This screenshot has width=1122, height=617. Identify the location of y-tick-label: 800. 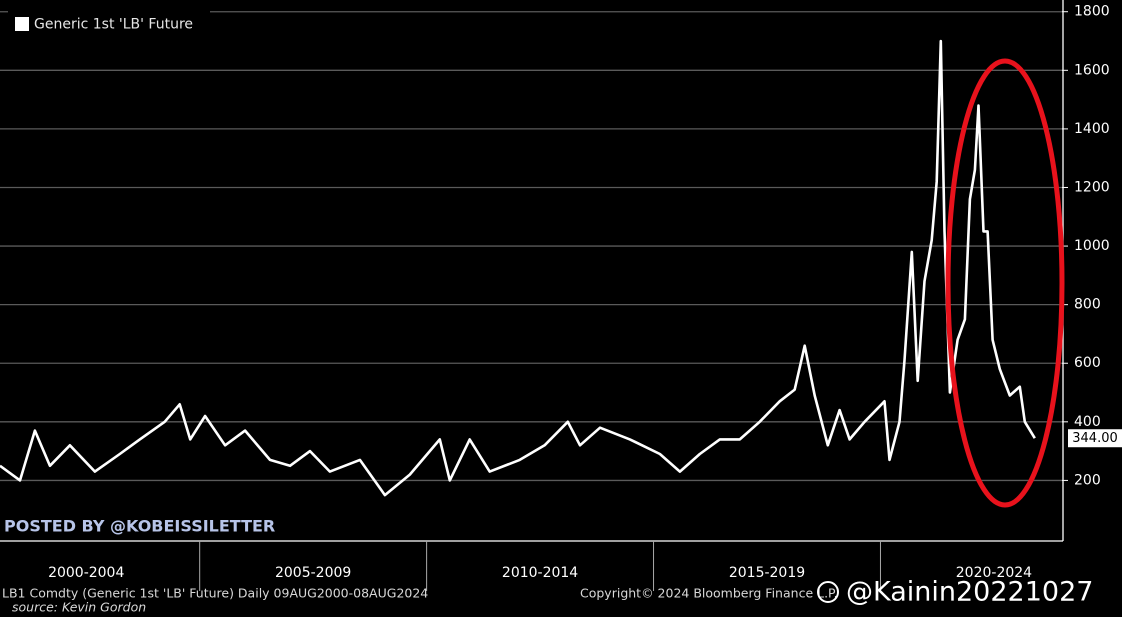
(1087, 305).